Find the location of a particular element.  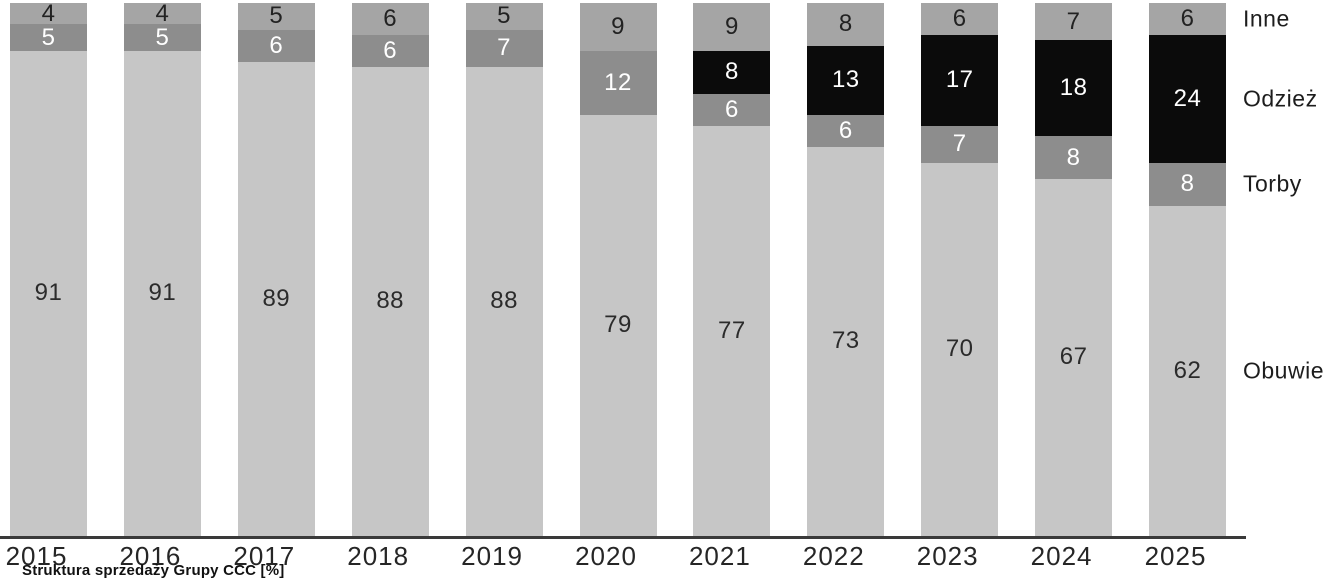

segment-obuwie-2019: 88 is located at coordinates (504, 301).